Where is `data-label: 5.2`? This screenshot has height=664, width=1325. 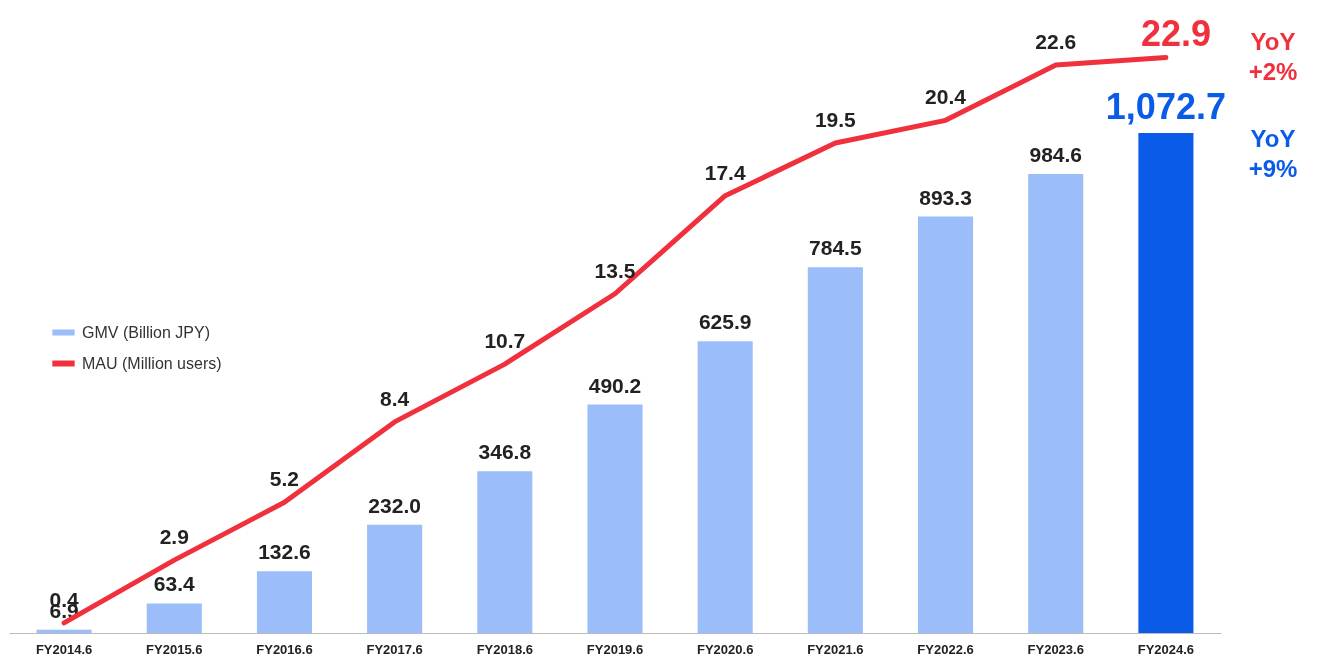 data-label: 5.2 is located at coordinates (284, 479).